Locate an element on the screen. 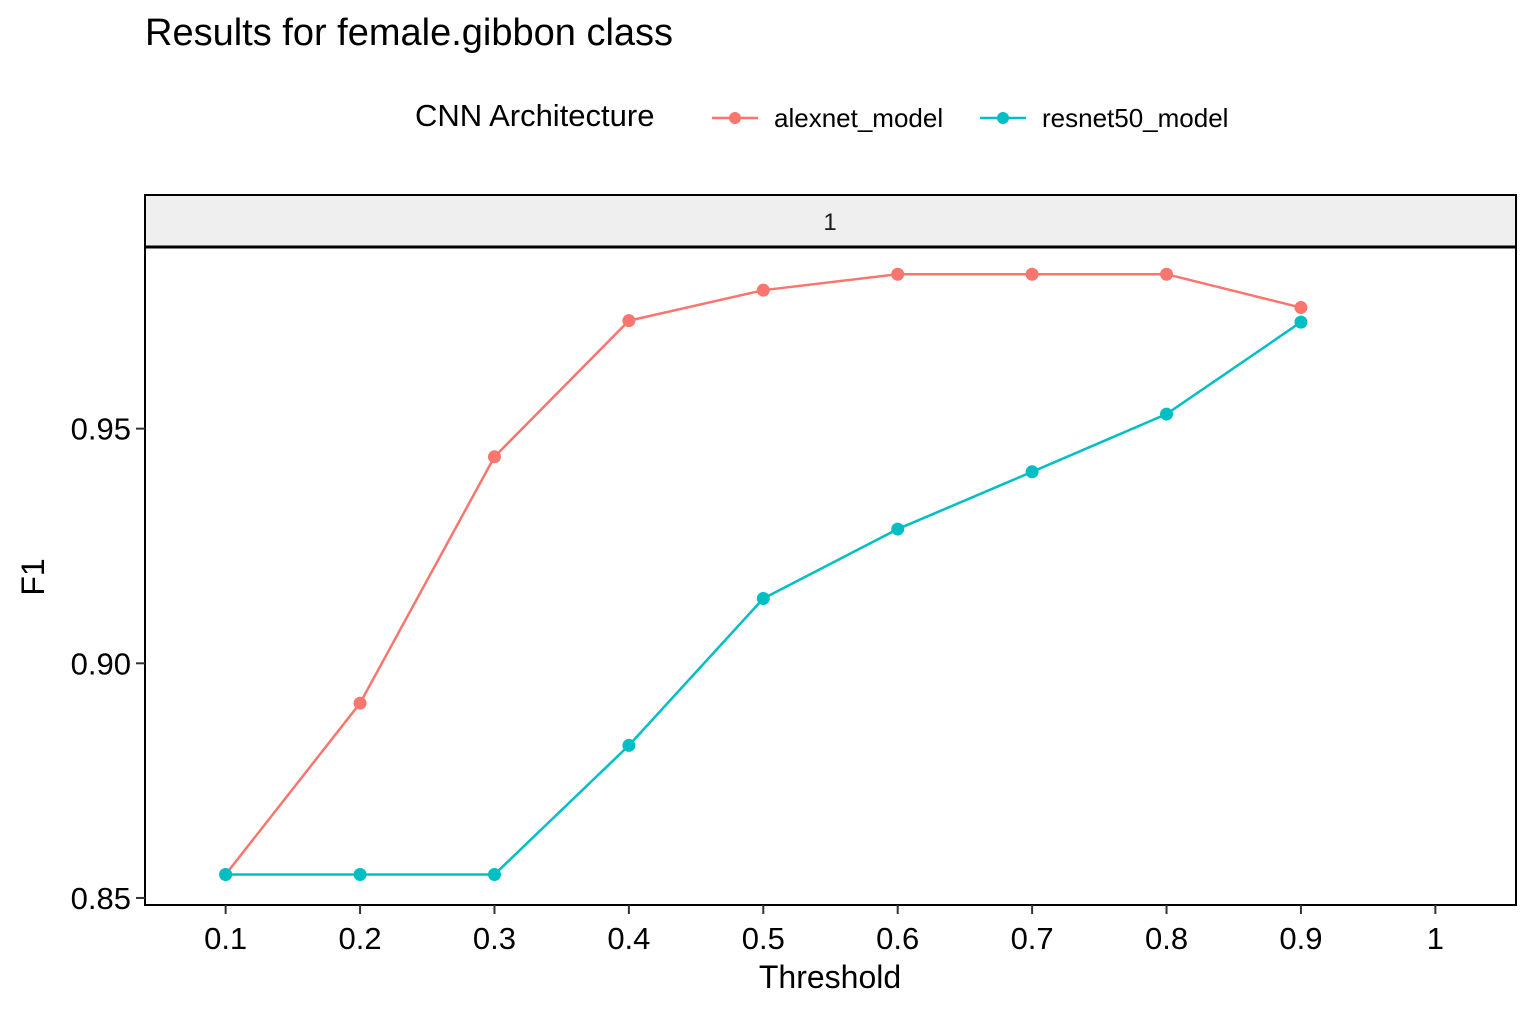 The height and width of the screenshot is (1013, 1535). legend-key-alexnet is located at coordinates (735, 118).